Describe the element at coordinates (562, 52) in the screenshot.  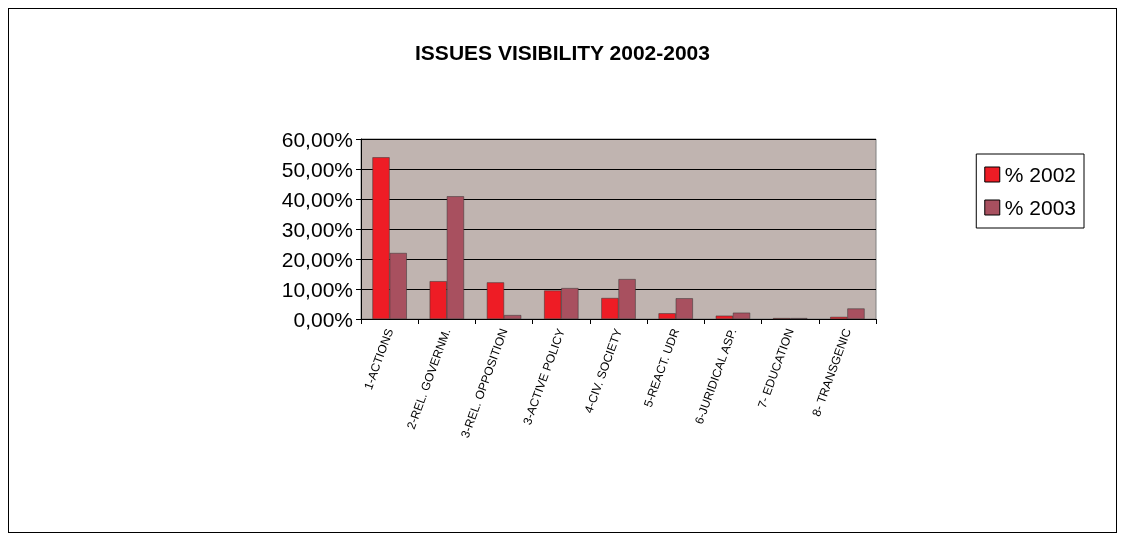
I see `chart-title: ISSUES VISIBILITY 2002-2003` at that location.